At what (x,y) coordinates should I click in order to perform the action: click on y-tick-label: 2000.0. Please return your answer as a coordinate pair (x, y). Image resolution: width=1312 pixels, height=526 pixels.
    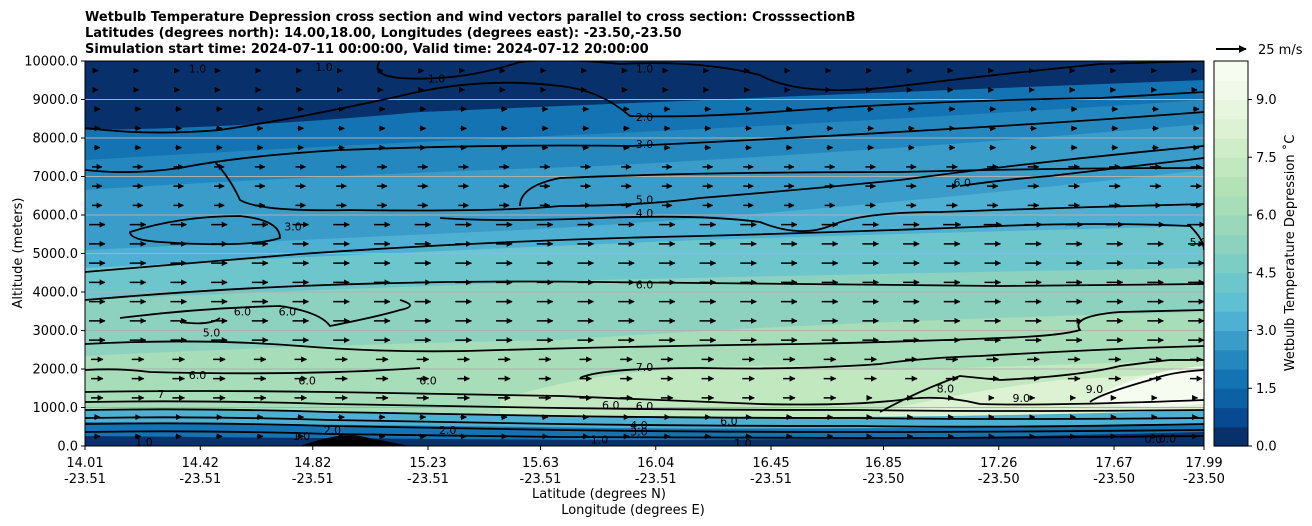
    Looking at the image, I should click on (56, 370).